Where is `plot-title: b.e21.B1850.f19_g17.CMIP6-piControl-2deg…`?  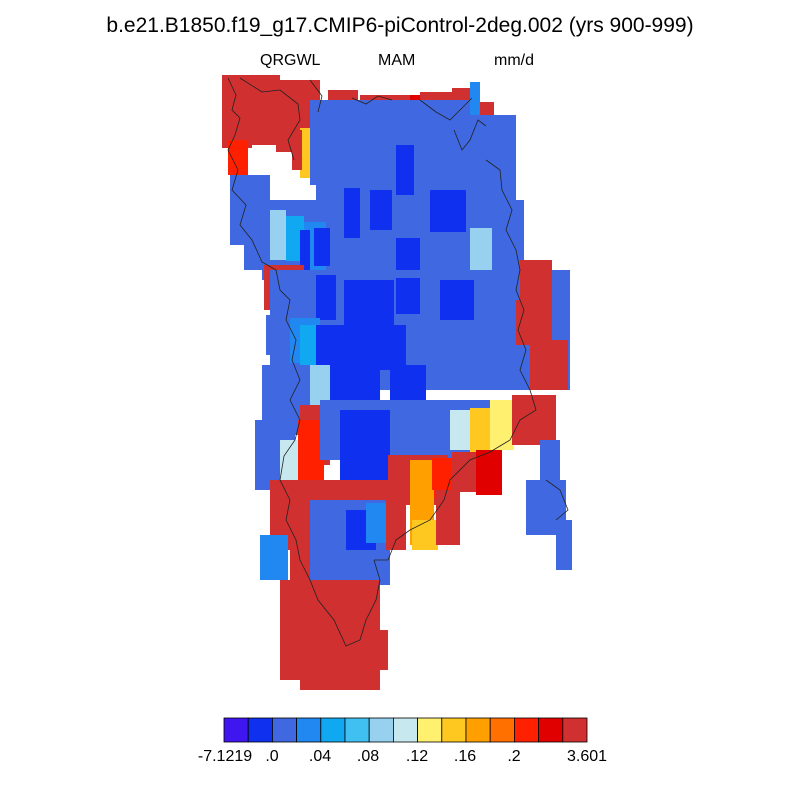 plot-title: b.e21.B1850.f19_g17.CMIP6-piControl-2deg… is located at coordinates (400, 25).